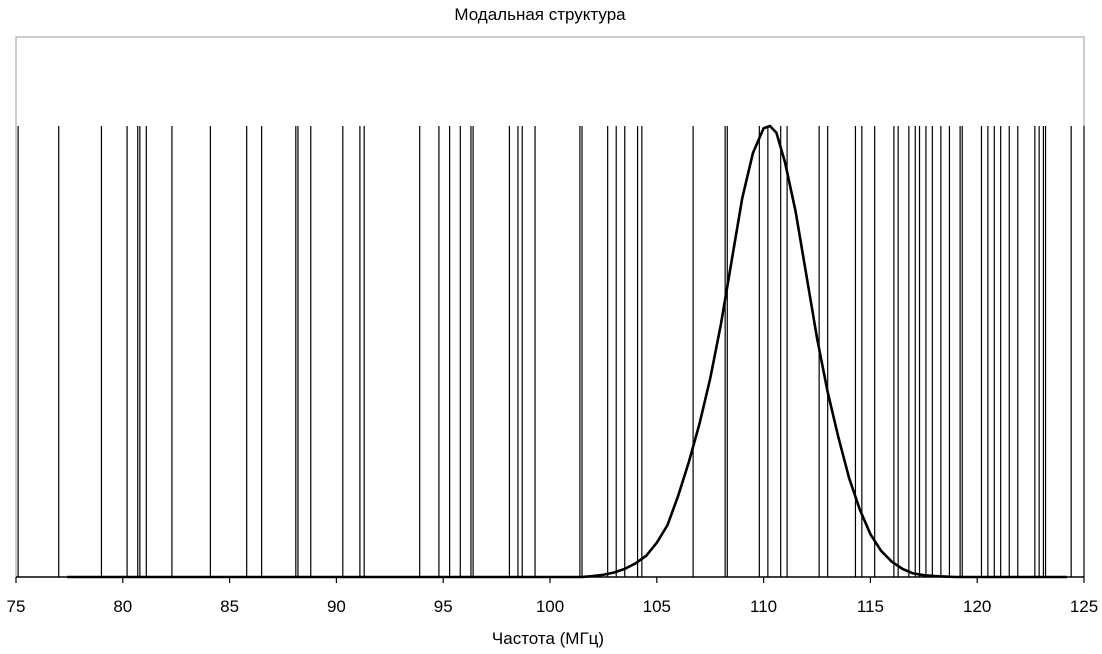 The height and width of the screenshot is (654, 1102). I want to click on x-axis-label: Частота (МГц), so click(548, 638).